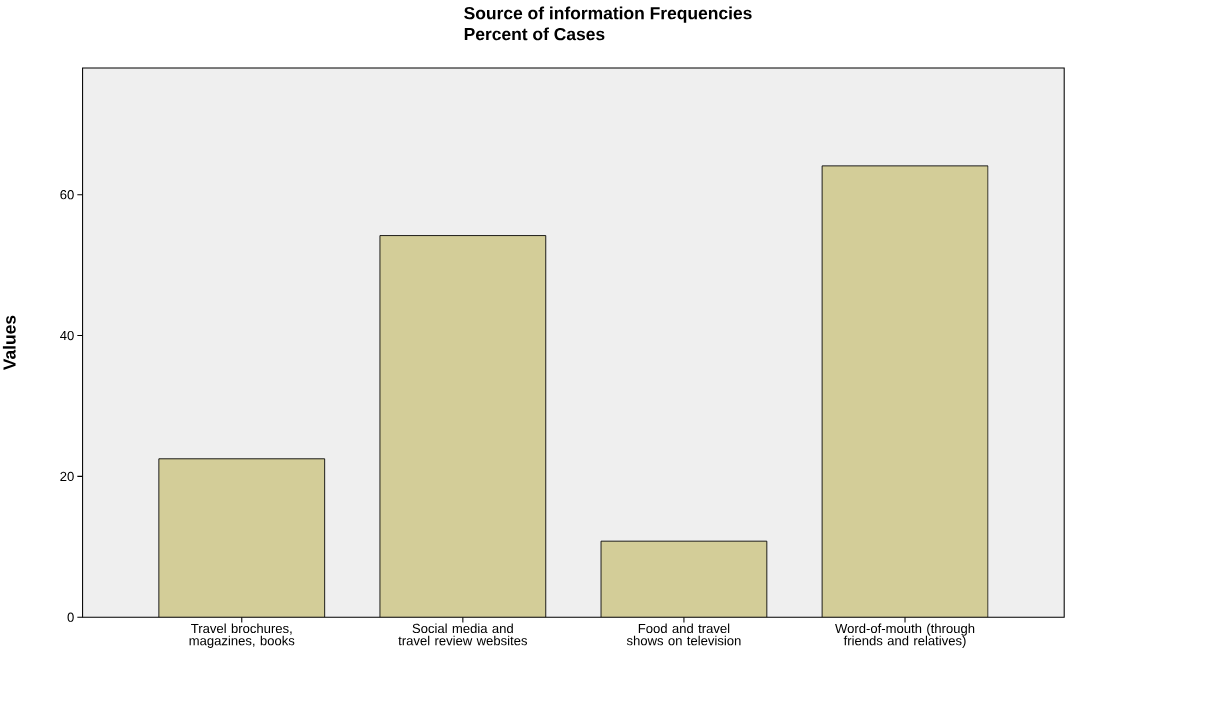  I want to click on y-tick-label: 0, so click(70, 617).